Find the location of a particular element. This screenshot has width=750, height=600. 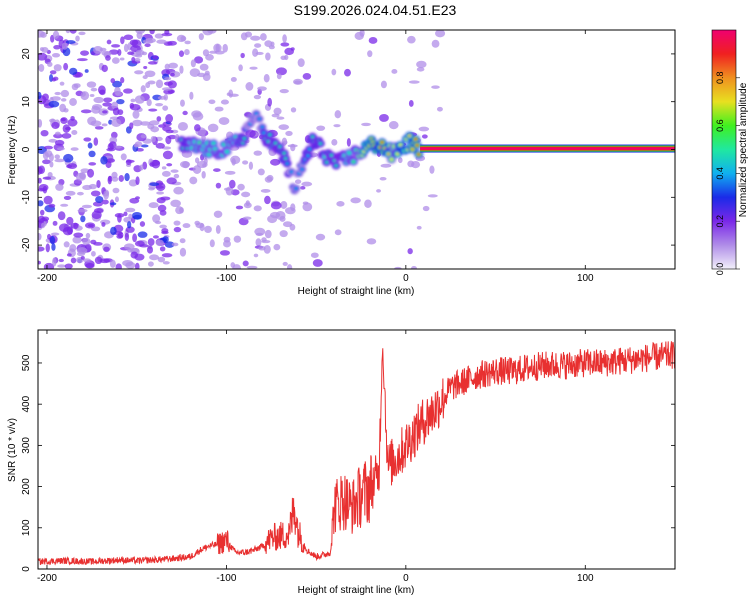

spectrogram-ylabel: Frequency (Hz) is located at coordinates (12, 150).